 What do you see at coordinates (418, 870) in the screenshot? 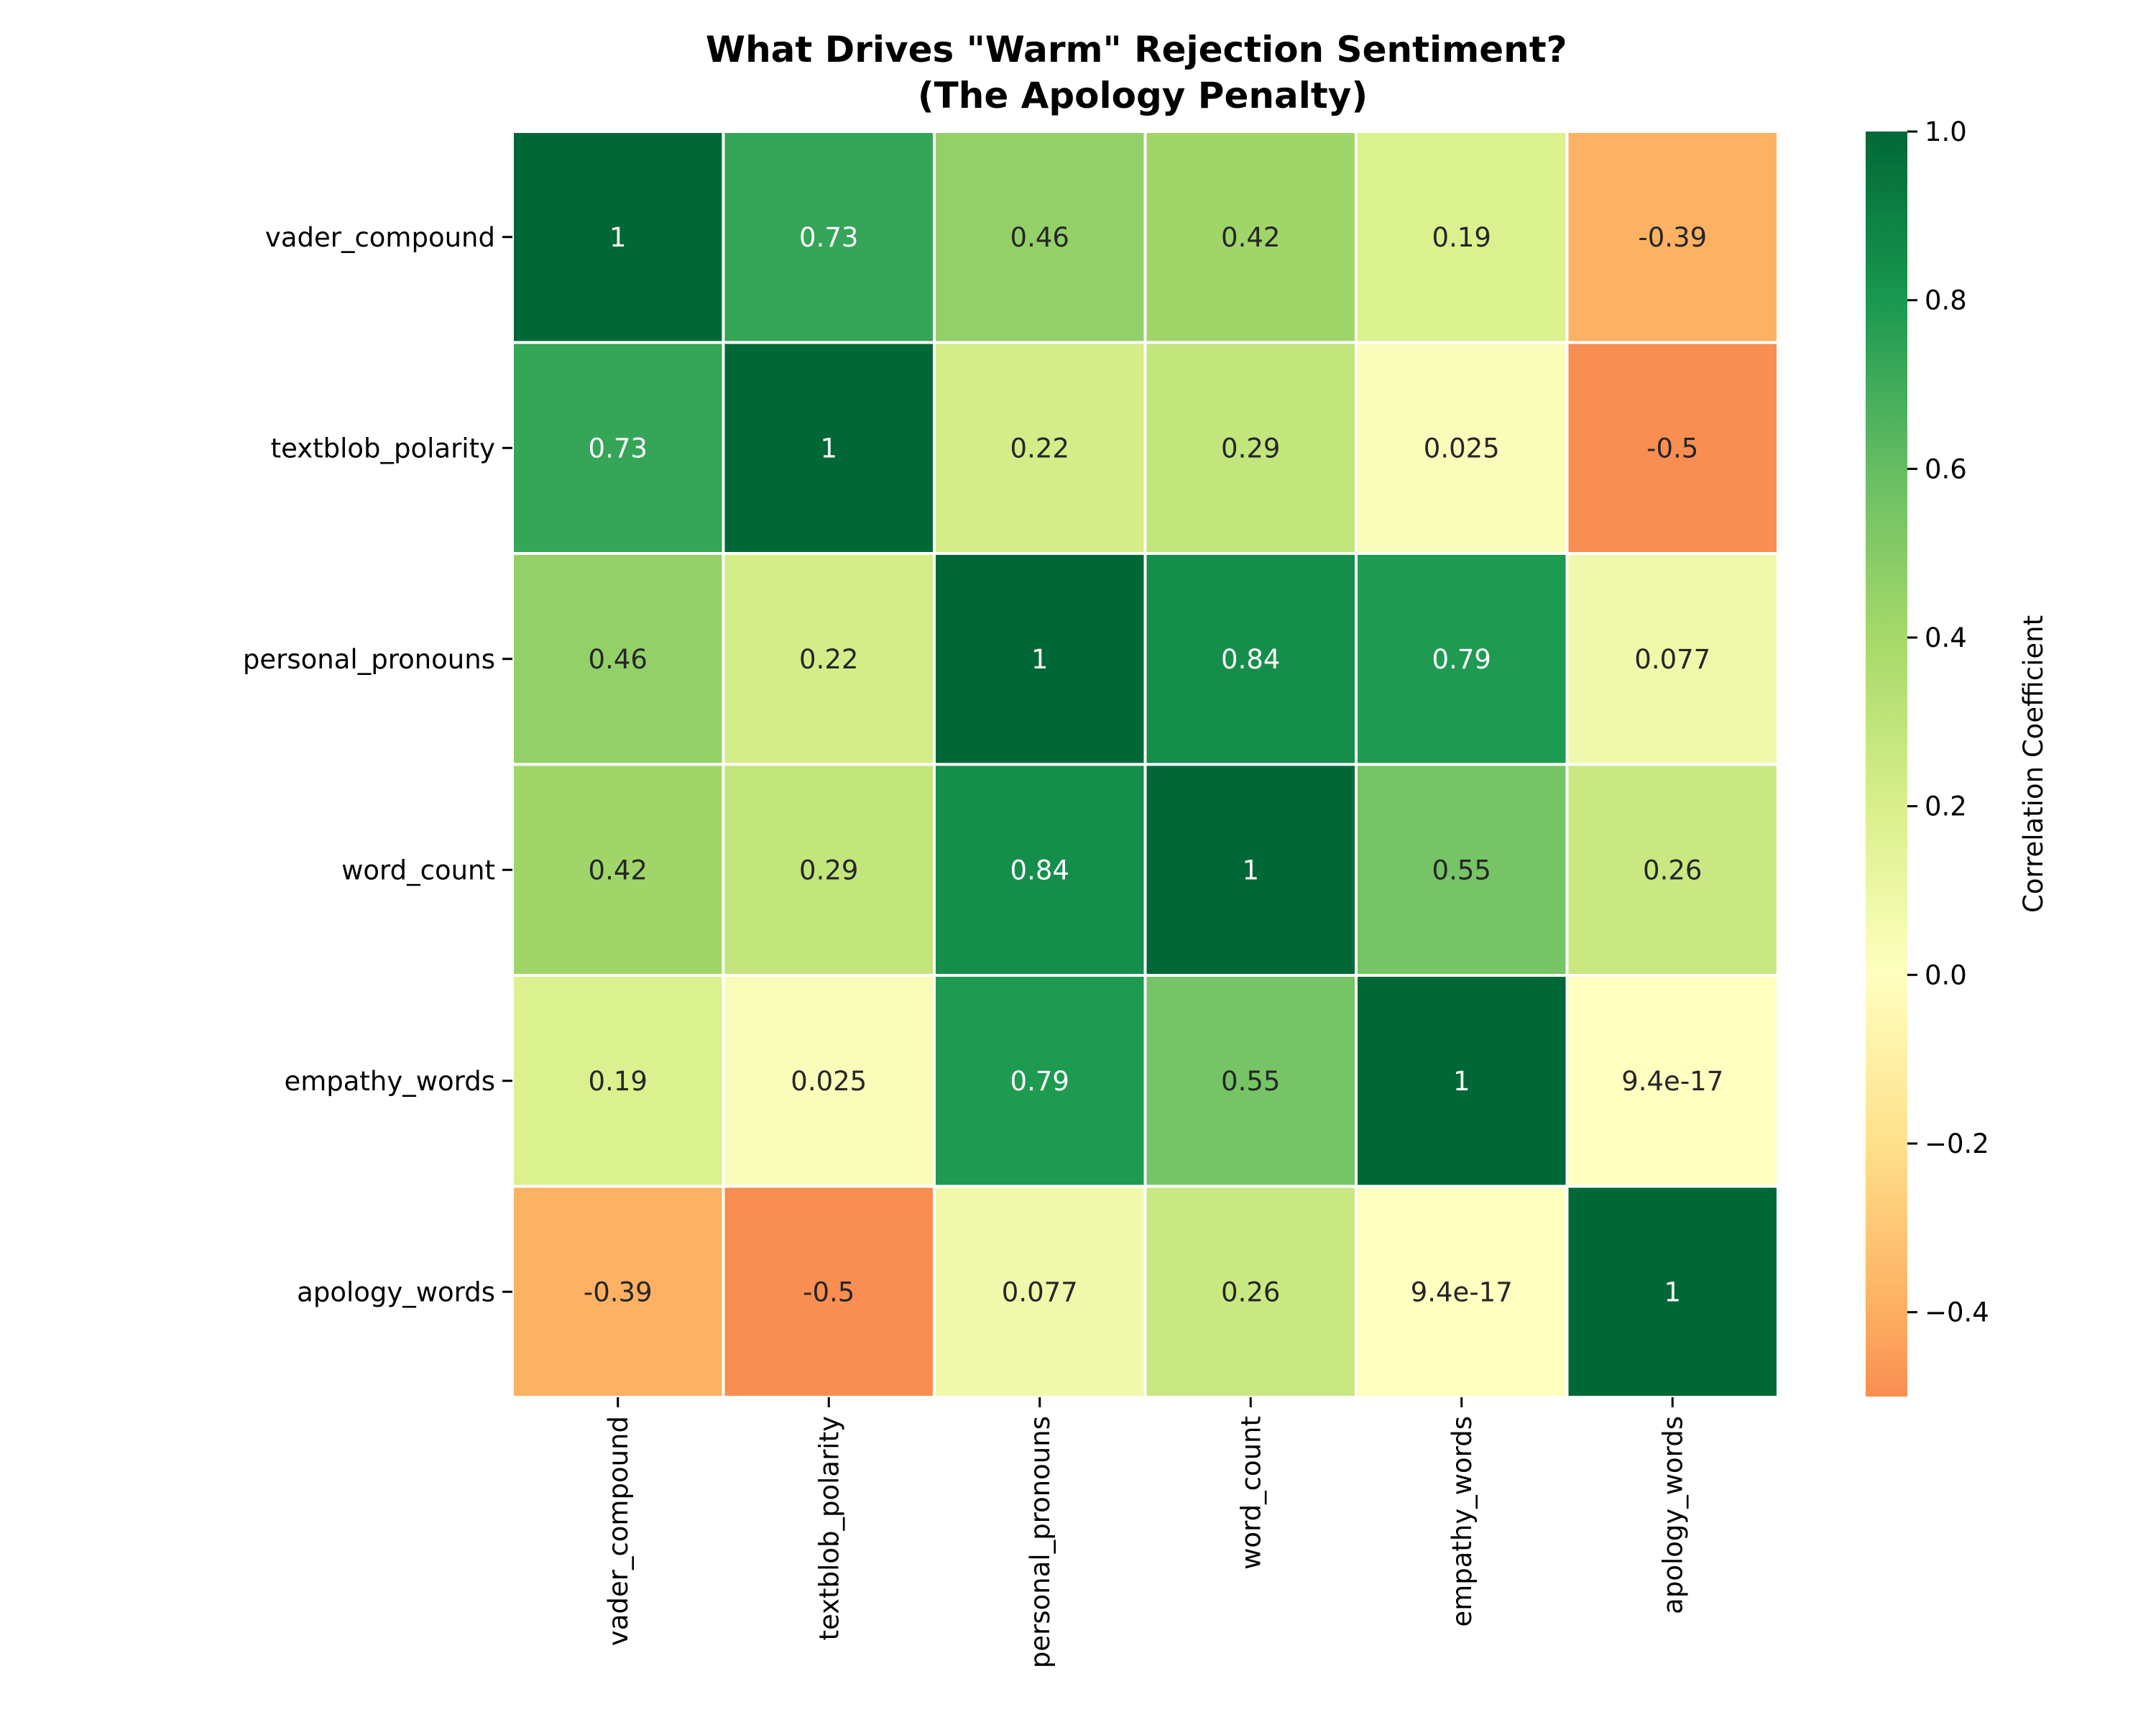
I see `y-tick-label: word_count` at bounding box center [418, 870].